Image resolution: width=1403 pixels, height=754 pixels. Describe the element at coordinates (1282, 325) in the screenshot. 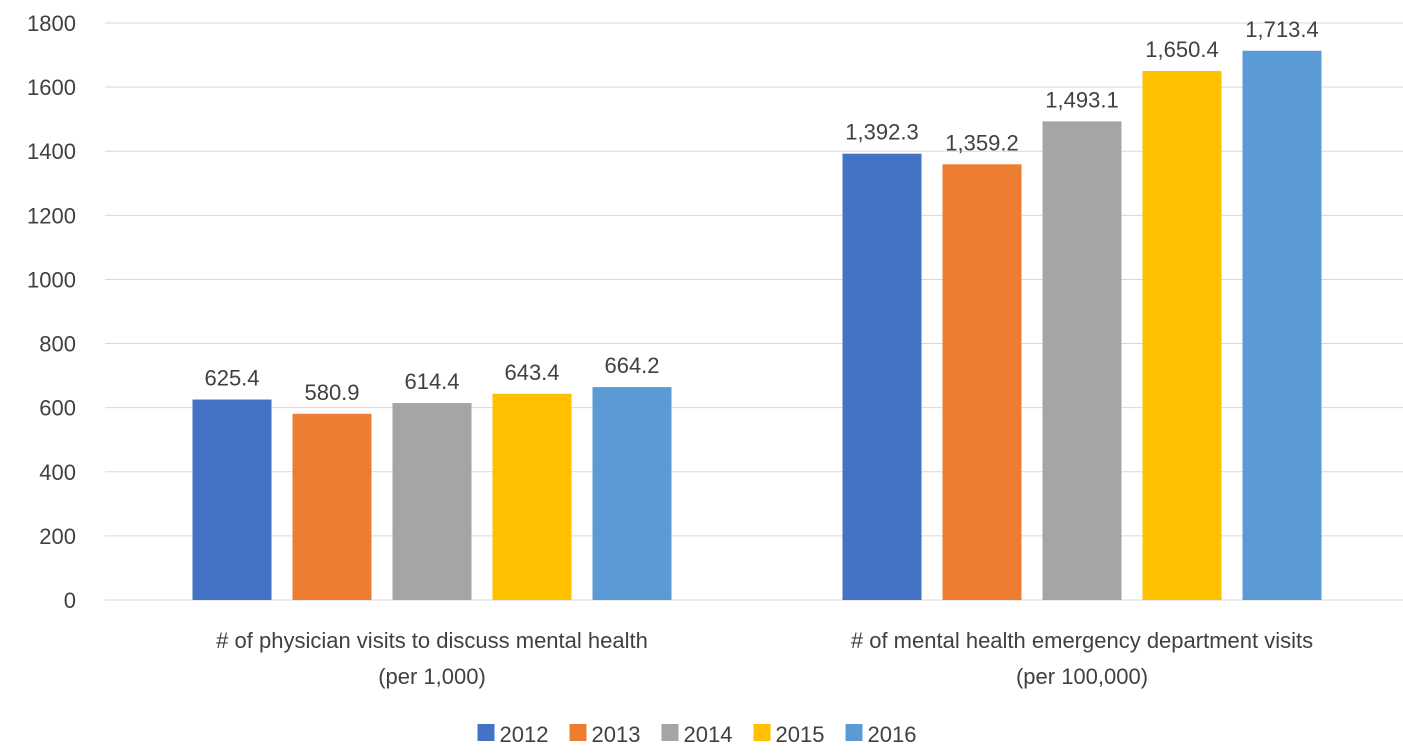

I see `bar-2016-cat2` at that location.